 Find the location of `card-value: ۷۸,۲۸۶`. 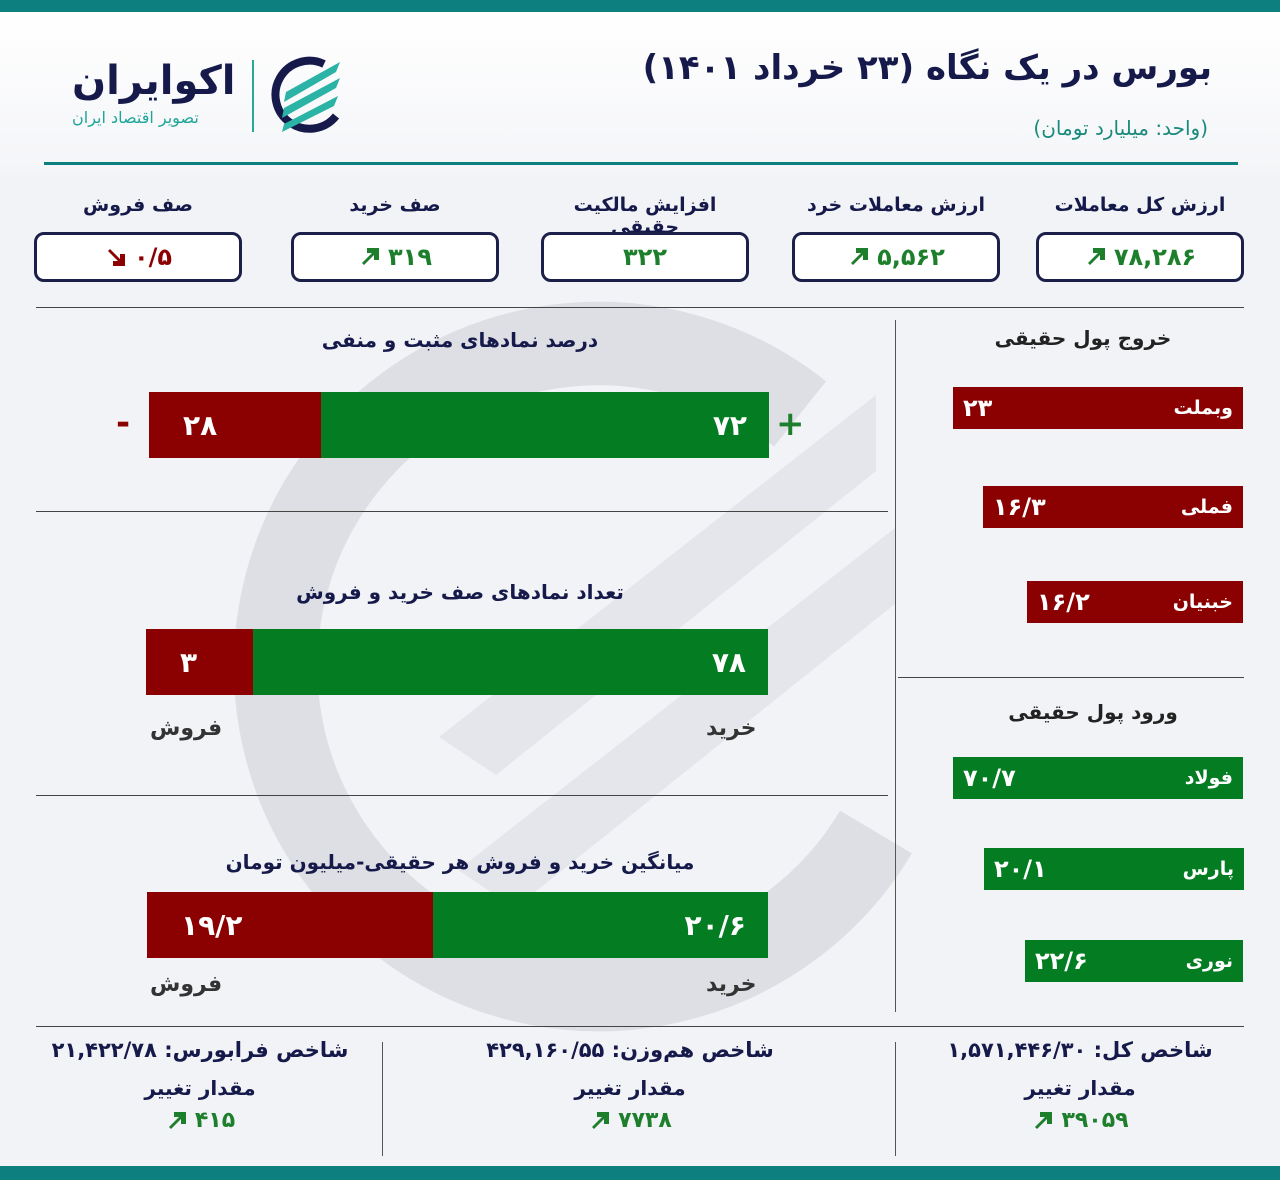

card-value: ۷۸,۲۸۶ is located at coordinates (1155, 257).